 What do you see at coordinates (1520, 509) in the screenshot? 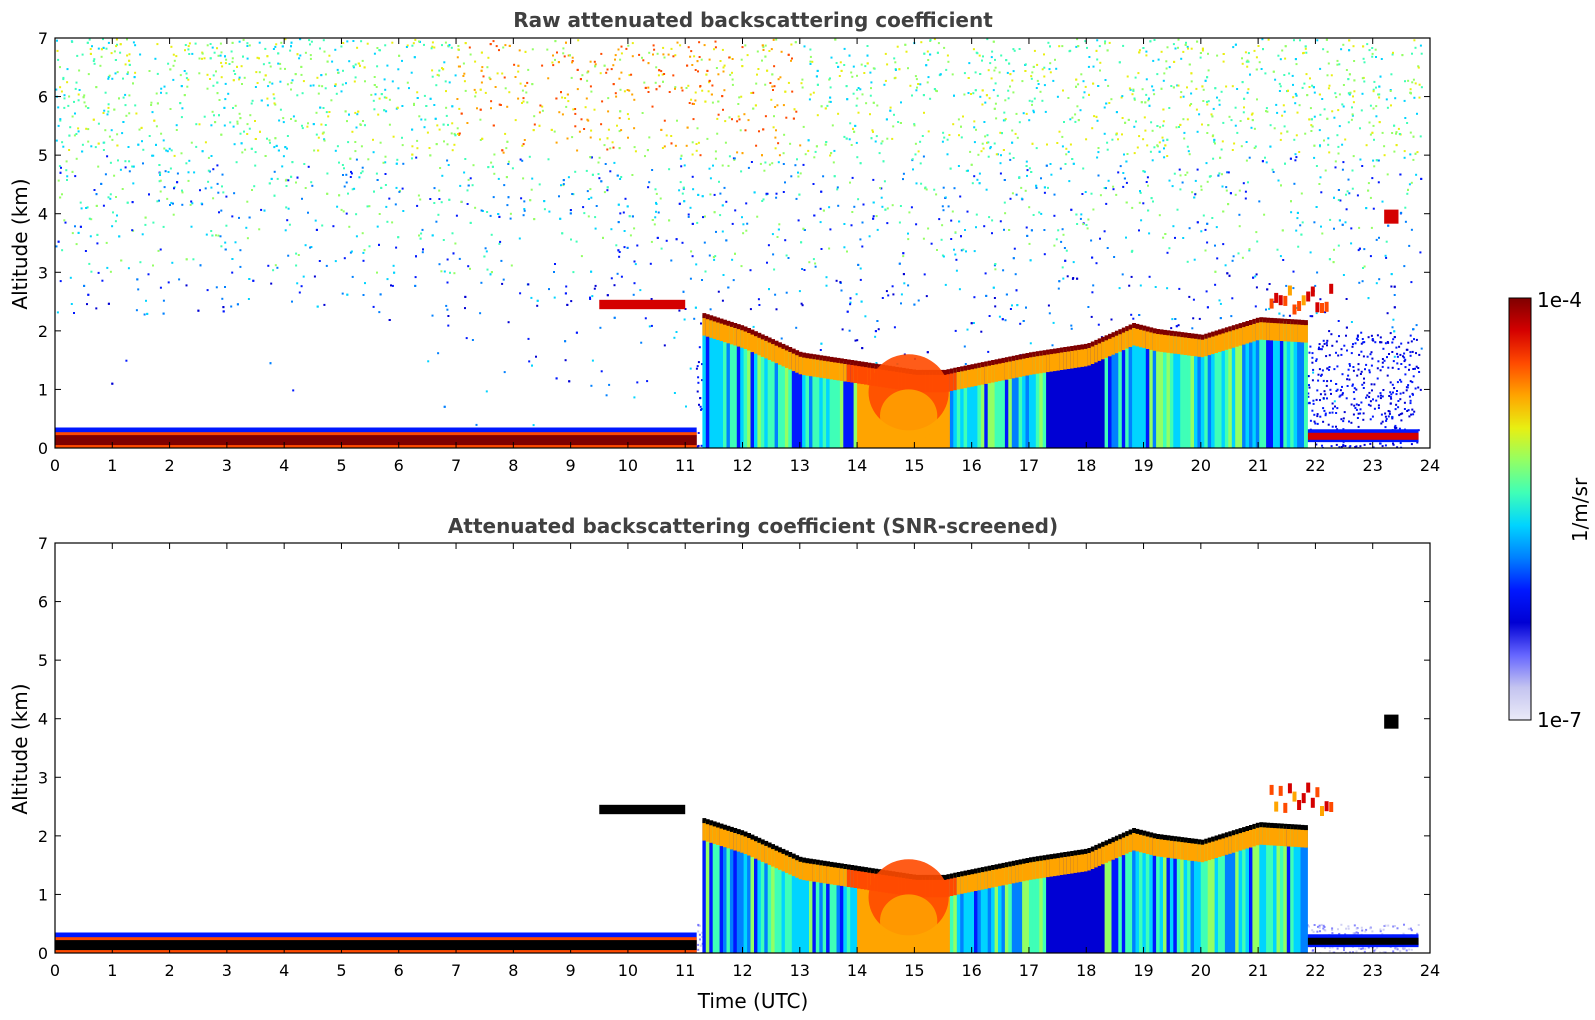
I see `colorbar-gradient` at bounding box center [1520, 509].